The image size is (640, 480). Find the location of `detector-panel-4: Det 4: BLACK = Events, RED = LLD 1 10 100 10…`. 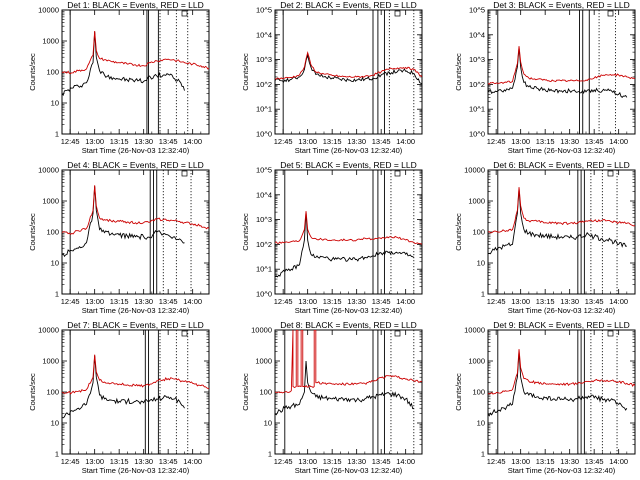

detector-panel-4: Det 4: BLACK = Events, RED = LLD 1 10 100 10… is located at coordinates (119, 237).